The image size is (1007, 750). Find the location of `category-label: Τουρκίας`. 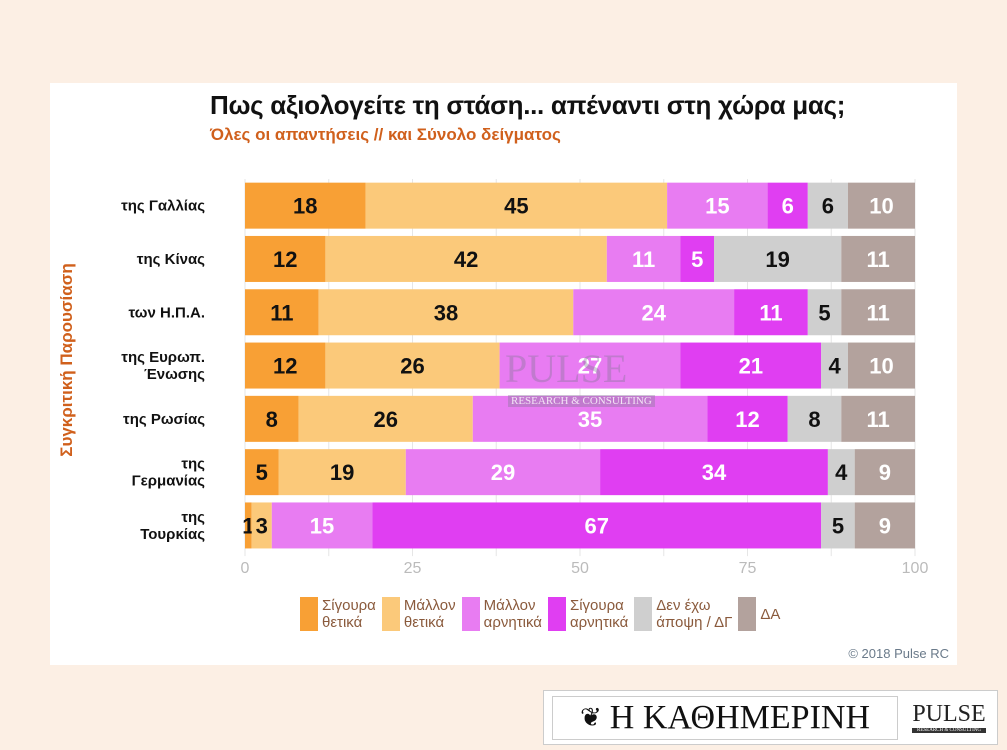

category-label: Τουρκίας is located at coordinates (172, 534).